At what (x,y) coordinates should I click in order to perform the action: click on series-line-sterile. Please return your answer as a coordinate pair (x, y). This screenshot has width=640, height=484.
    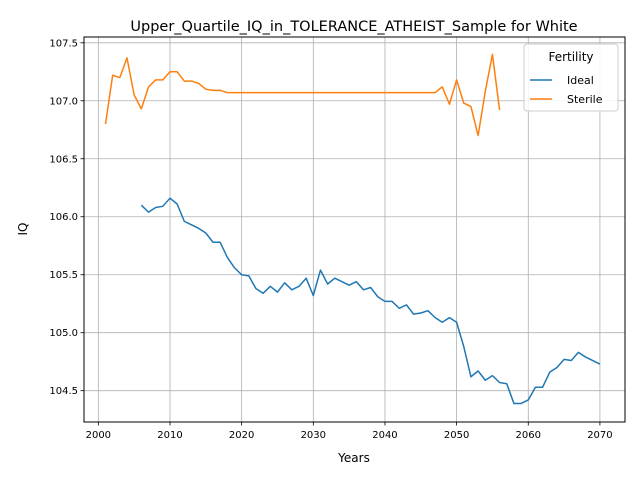
    Looking at the image, I should click on (302, 95).